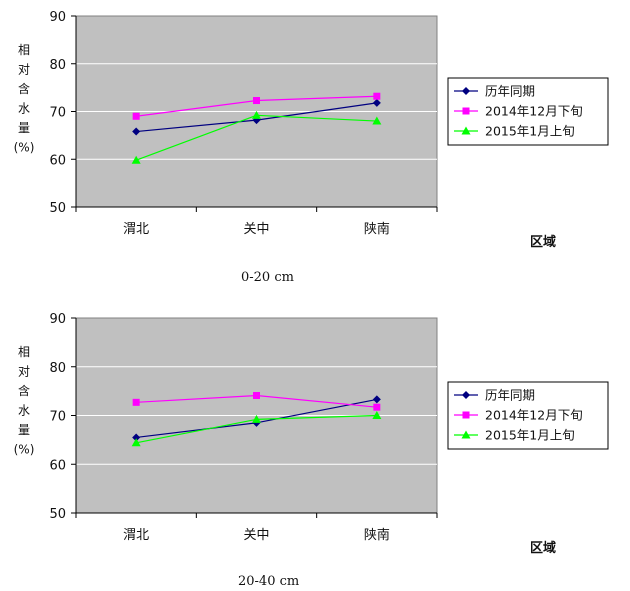 This screenshot has height=591, width=630. I want to click on depth-caption: 0-20 cm, so click(267, 277).